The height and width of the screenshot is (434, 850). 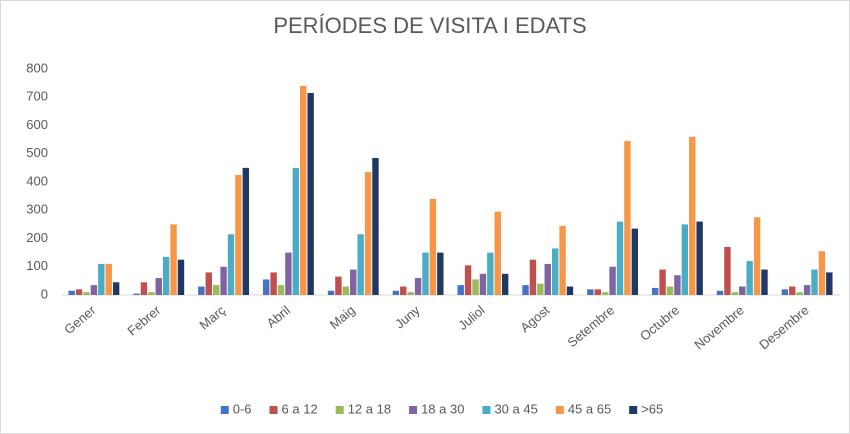 I want to click on legend-label: 18 a 30, so click(x=442, y=408).